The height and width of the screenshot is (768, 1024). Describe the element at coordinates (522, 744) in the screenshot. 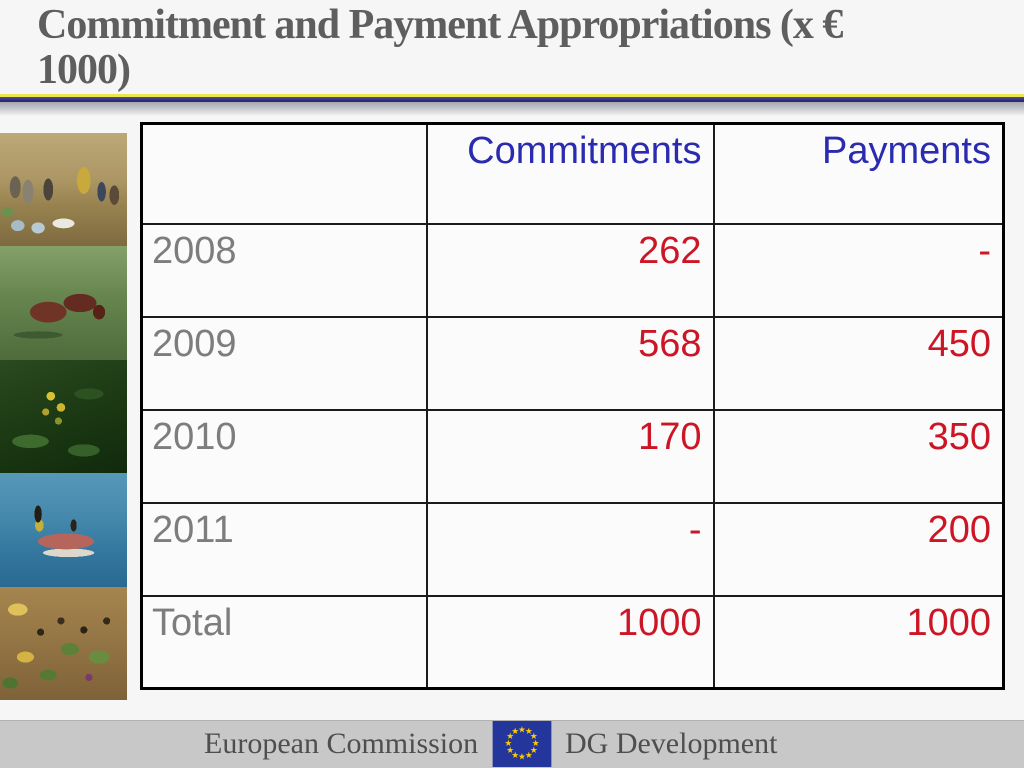

I see `eu-flag-icon: ★ ★ ★ ★ ★ ★ ★ ★ ★ ★ ★ ★` at that location.